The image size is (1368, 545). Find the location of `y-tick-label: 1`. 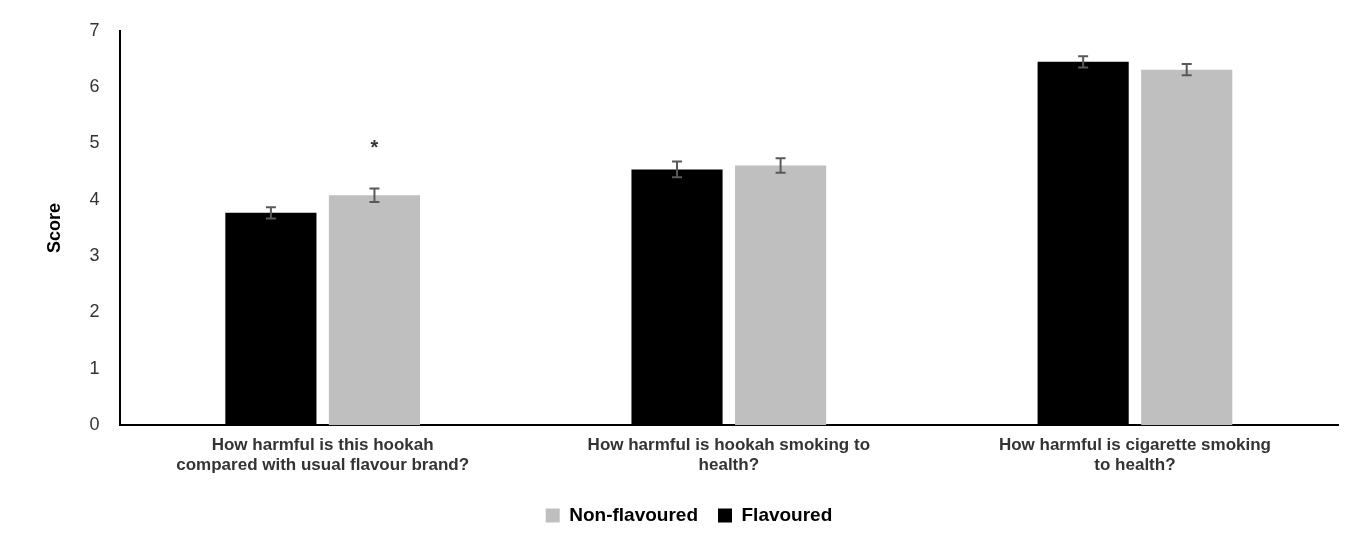

y-tick-label: 1 is located at coordinates (94, 367).